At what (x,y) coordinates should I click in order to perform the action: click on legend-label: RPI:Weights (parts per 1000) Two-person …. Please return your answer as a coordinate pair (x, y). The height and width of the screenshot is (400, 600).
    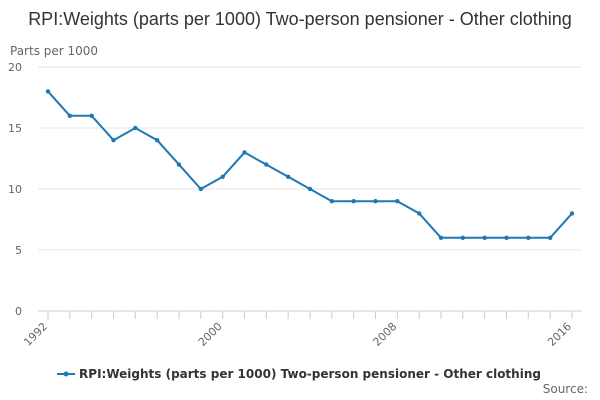
    Looking at the image, I should click on (310, 374).